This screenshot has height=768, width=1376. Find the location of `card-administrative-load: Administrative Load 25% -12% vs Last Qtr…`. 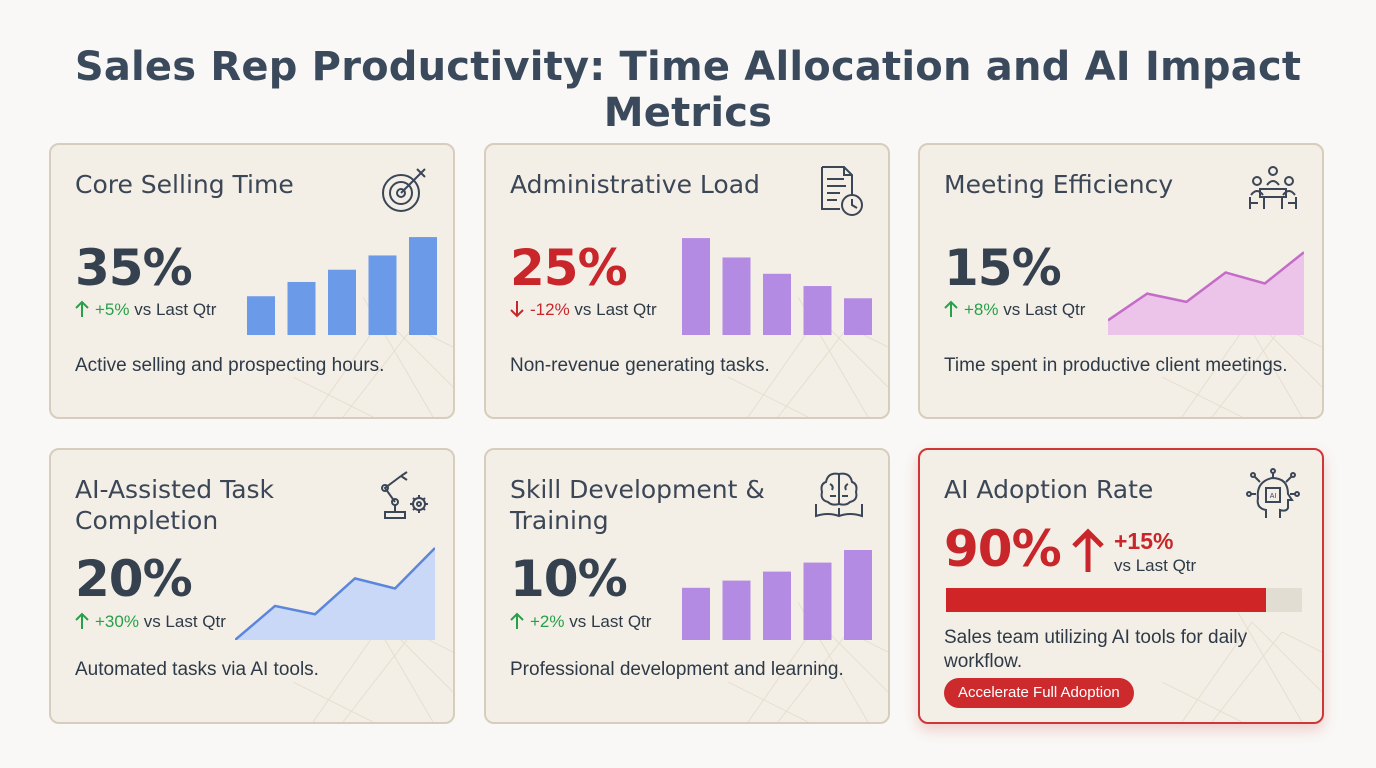

card-administrative-load: Administrative Load 25% -12% vs Last Qtr… is located at coordinates (687, 281).